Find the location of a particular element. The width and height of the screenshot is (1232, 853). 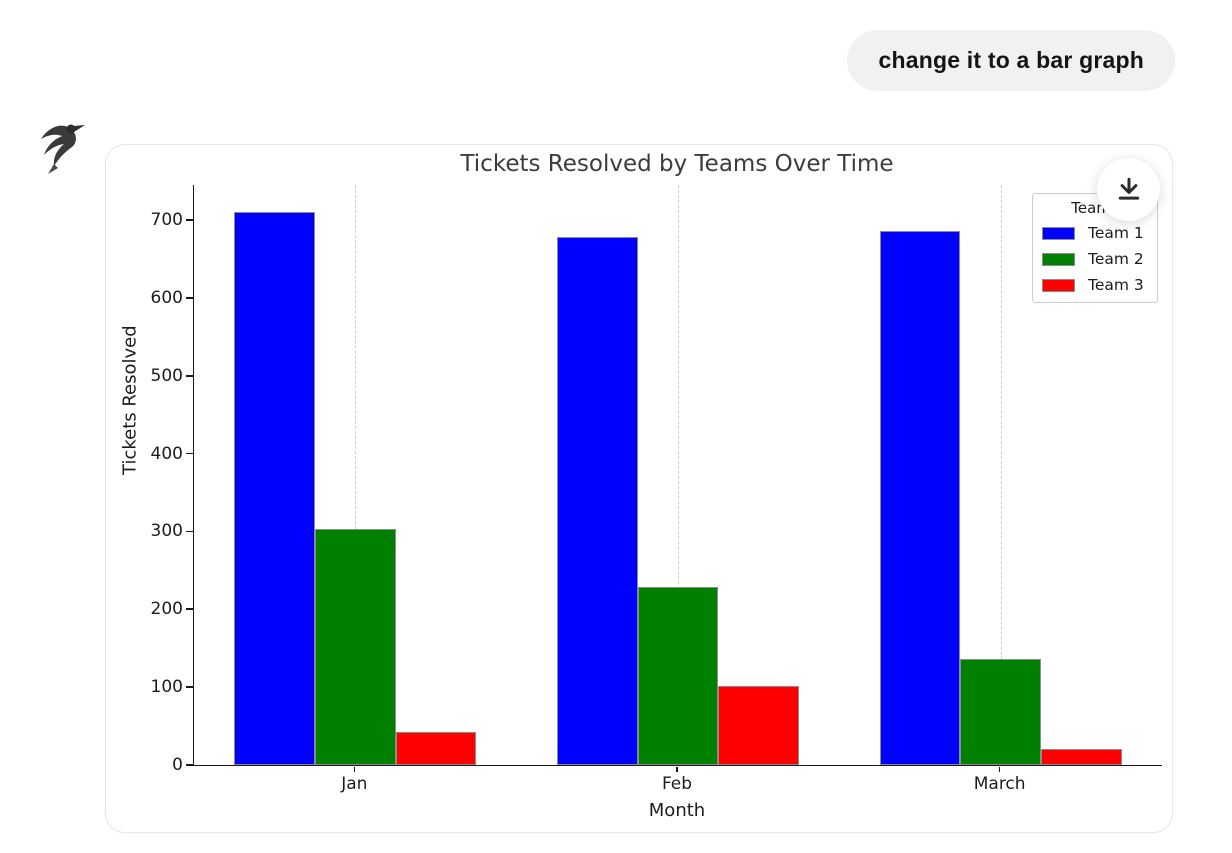

y-tick-label-300: 300 is located at coordinates (166, 531).